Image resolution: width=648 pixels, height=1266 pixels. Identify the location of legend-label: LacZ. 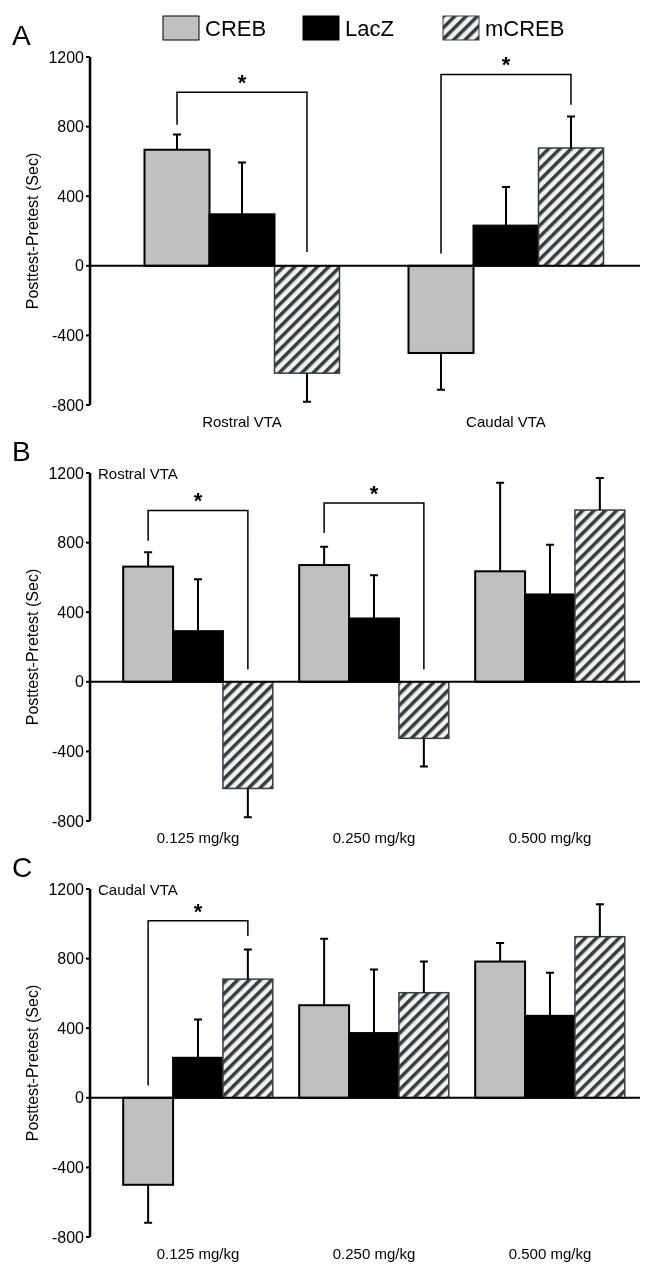
(369, 28).